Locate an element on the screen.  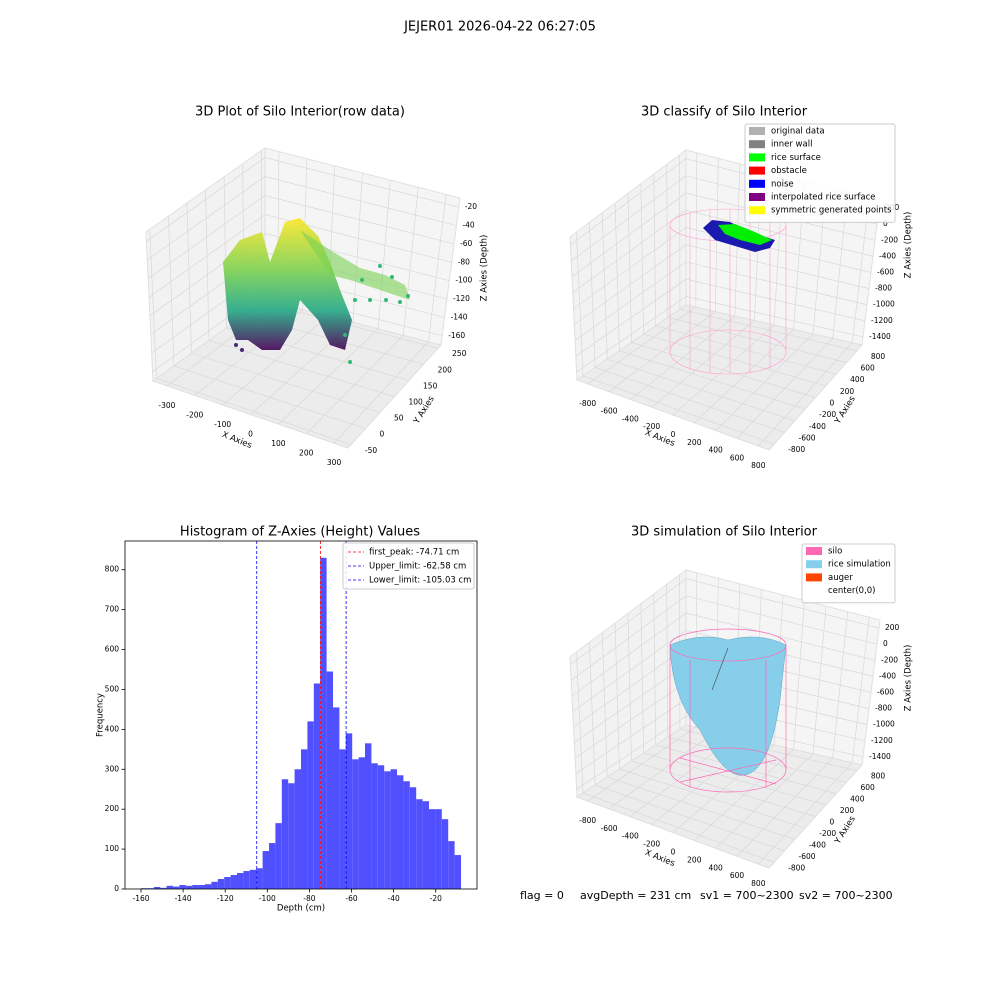
z-tick-label: -800 is located at coordinates (883, 708).